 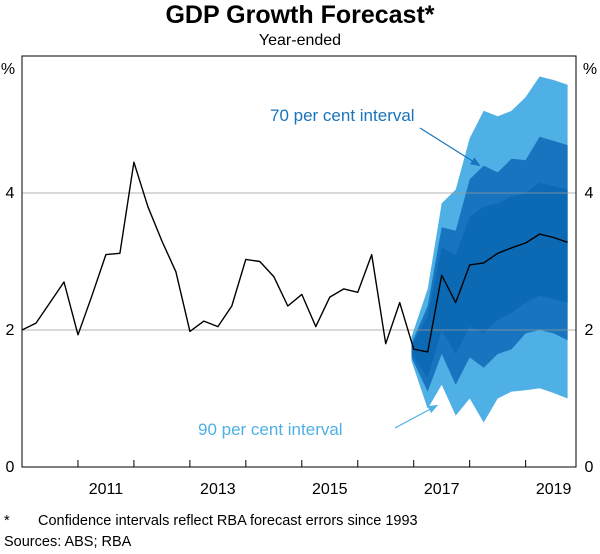 What do you see at coordinates (270, 429) in the screenshot?
I see `annotation-label-2: 90 per cent interval` at bounding box center [270, 429].